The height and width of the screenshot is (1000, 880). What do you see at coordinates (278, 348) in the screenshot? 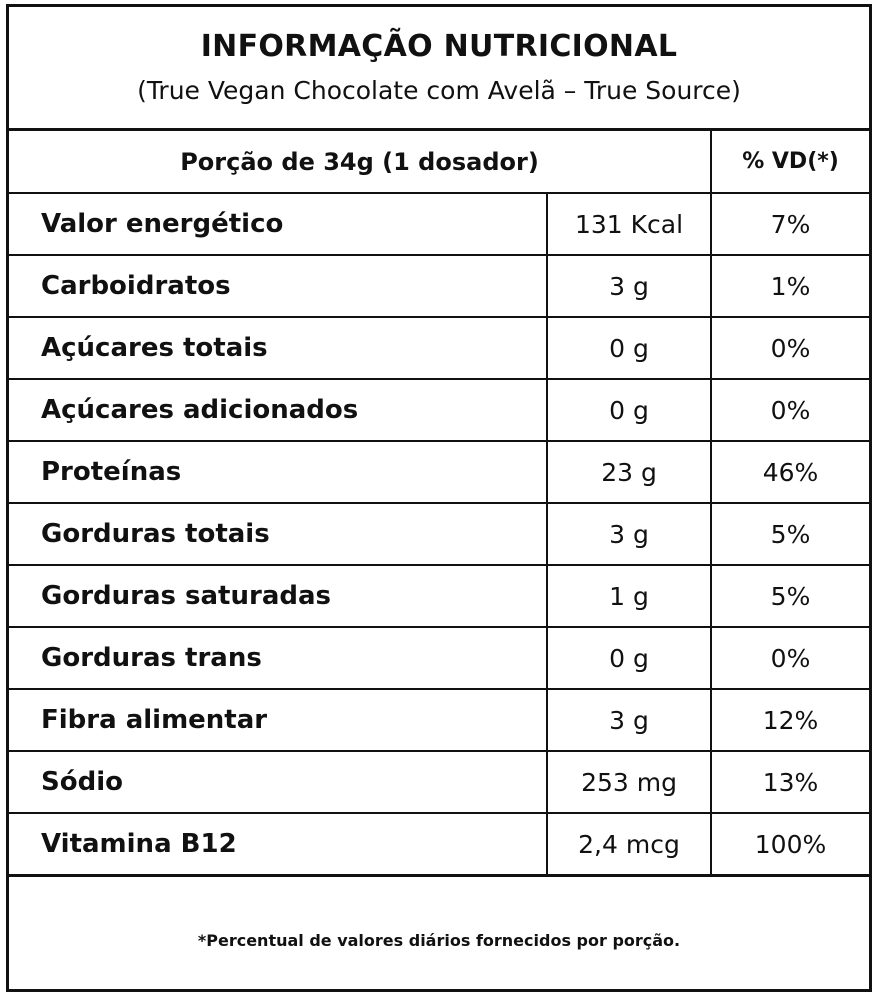
I see `nutrient-name: Açúcares totais` at bounding box center [278, 348].